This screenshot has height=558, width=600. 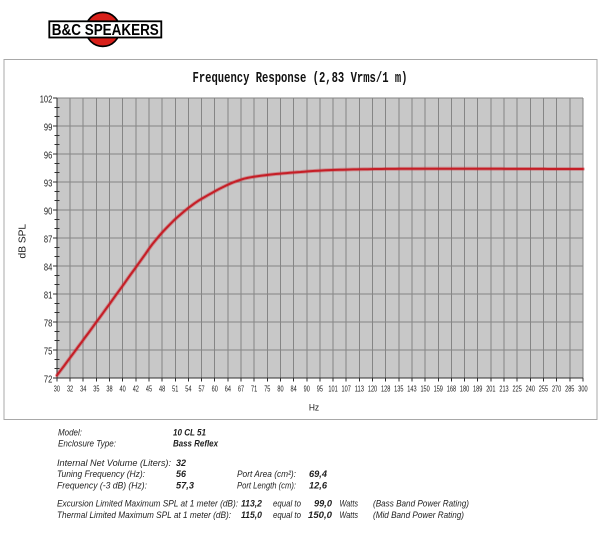 I want to click on svg-text: Hz, so click(x=314, y=407).